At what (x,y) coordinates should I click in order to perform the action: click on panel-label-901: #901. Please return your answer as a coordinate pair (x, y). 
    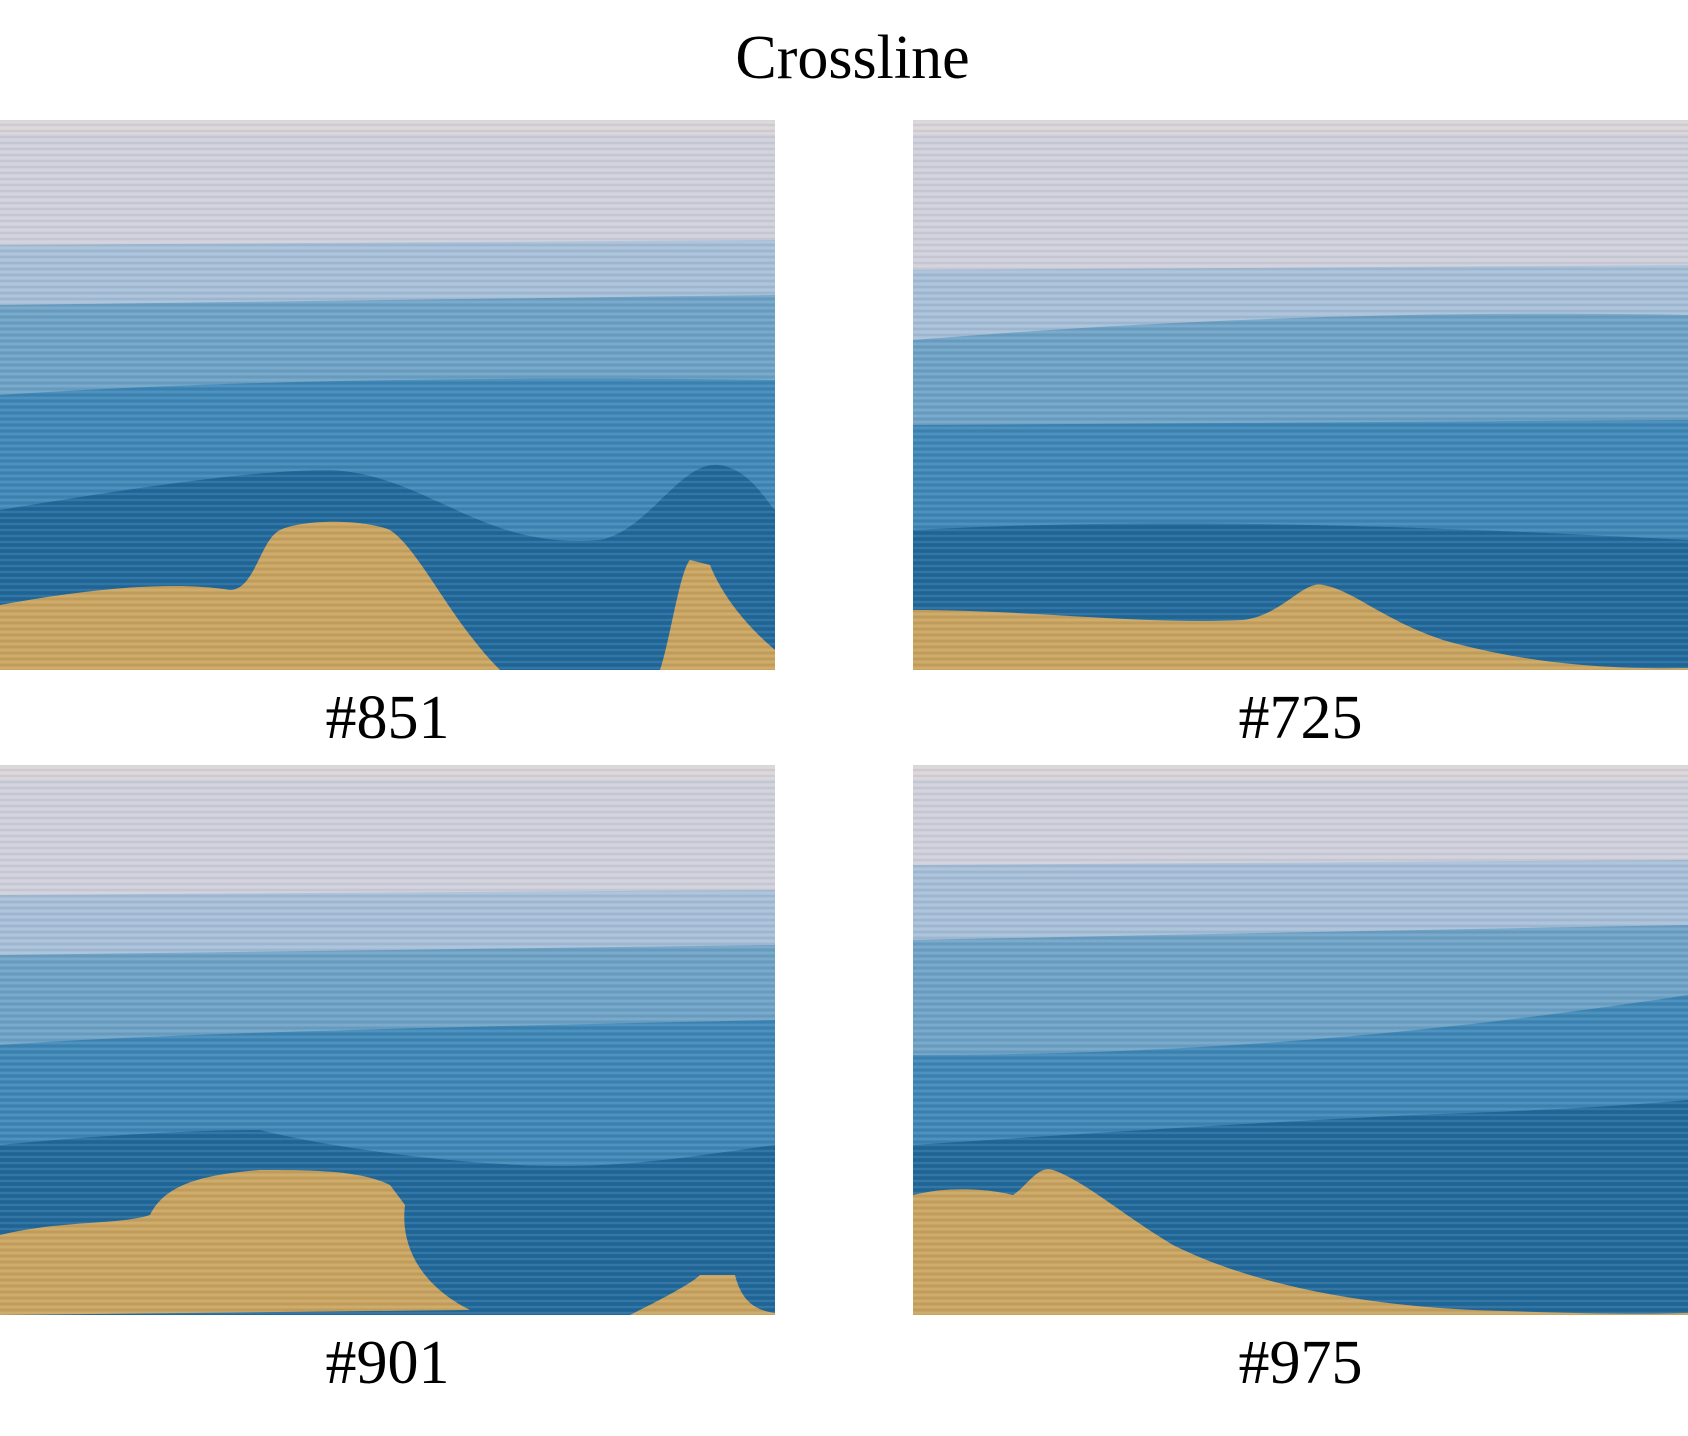
    Looking at the image, I should click on (387, 1363).